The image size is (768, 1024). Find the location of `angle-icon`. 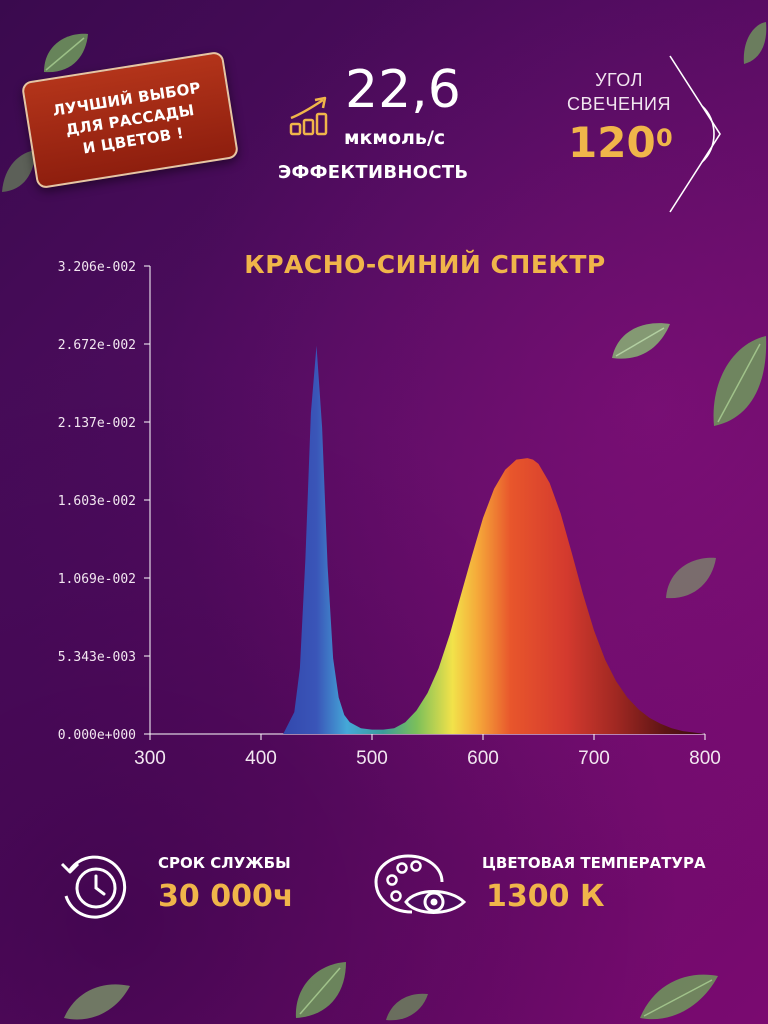

angle-icon is located at coordinates (695, 134).